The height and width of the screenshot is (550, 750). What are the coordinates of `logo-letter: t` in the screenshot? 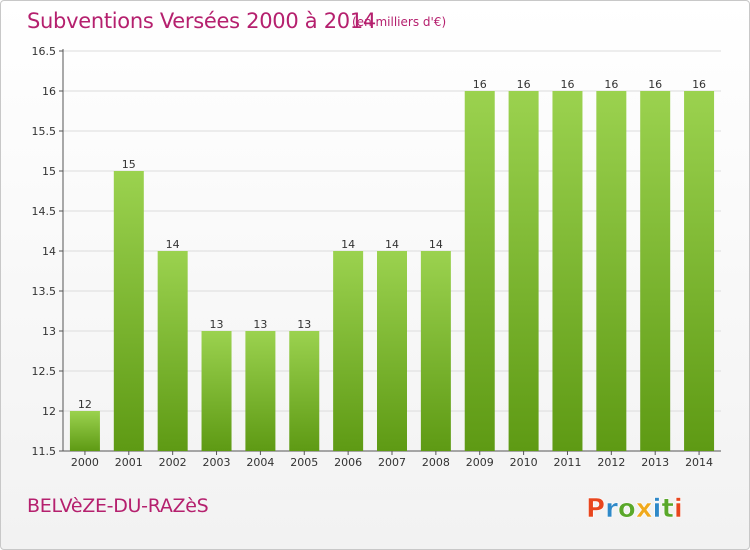 It's located at (667, 509).